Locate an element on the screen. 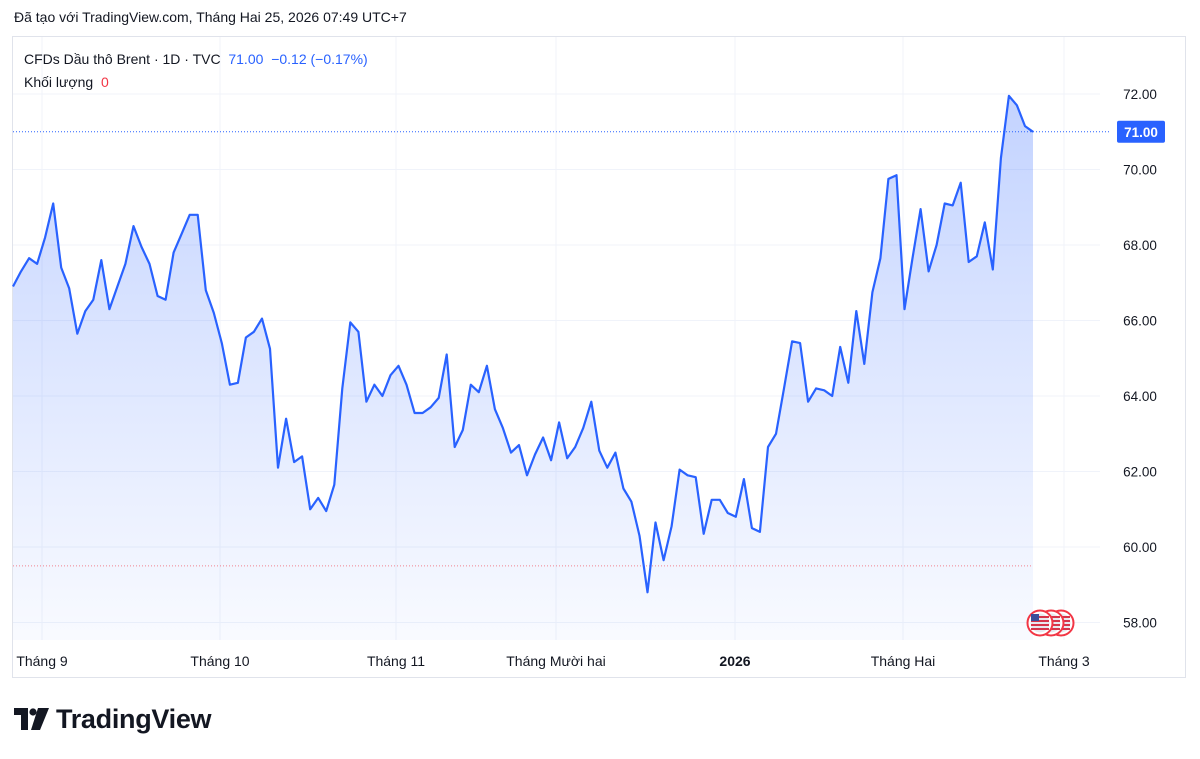 The width and height of the screenshot is (1200, 759). tradingview-logo: TradingView is located at coordinates (112, 719).